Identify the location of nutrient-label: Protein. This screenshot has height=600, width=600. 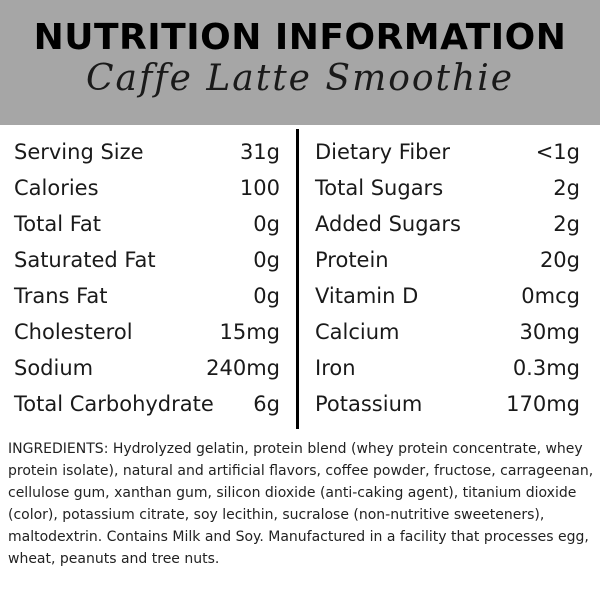
(352, 260).